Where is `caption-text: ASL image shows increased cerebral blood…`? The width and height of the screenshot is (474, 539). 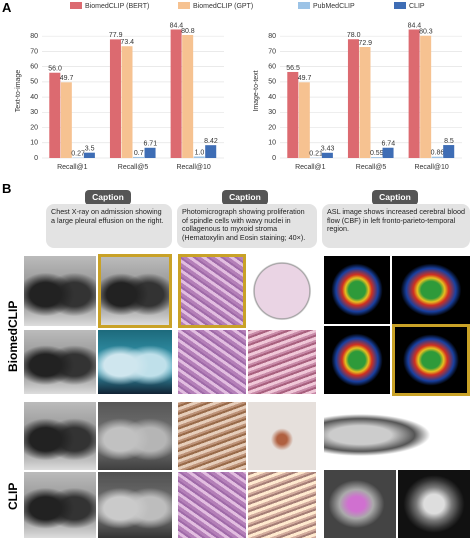 caption-text: ASL image shows increased cerebral blood… is located at coordinates (396, 226).